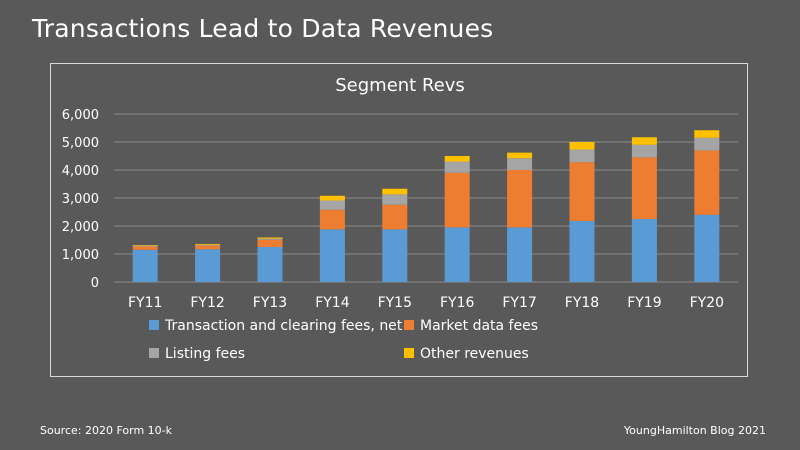 Image resolution: width=800 pixels, height=450 pixels. What do you see at coordinates (80, 143) in the screenshot?
I see `y-tick-label: 5,000` at bounding box center [80, 143].